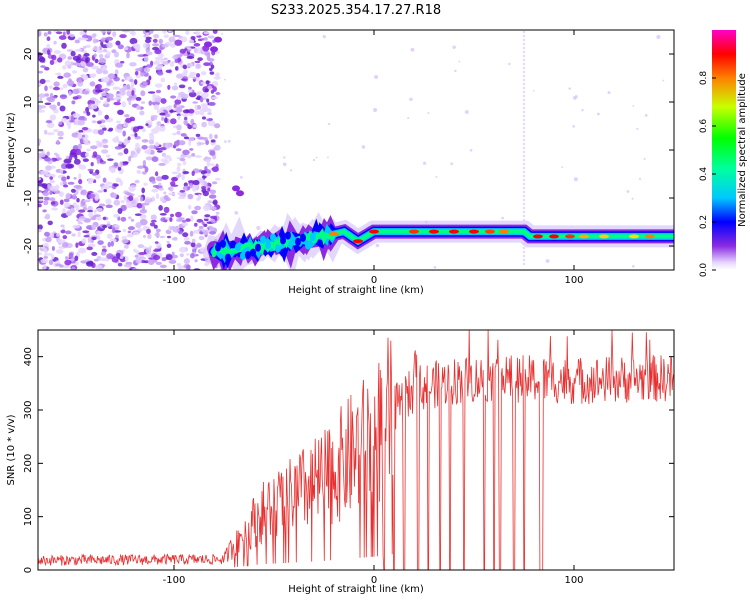  Describe the element at coordinates (374, 280) in the screenshot. I see `spectrogram-xtick-label: 0` at that location.